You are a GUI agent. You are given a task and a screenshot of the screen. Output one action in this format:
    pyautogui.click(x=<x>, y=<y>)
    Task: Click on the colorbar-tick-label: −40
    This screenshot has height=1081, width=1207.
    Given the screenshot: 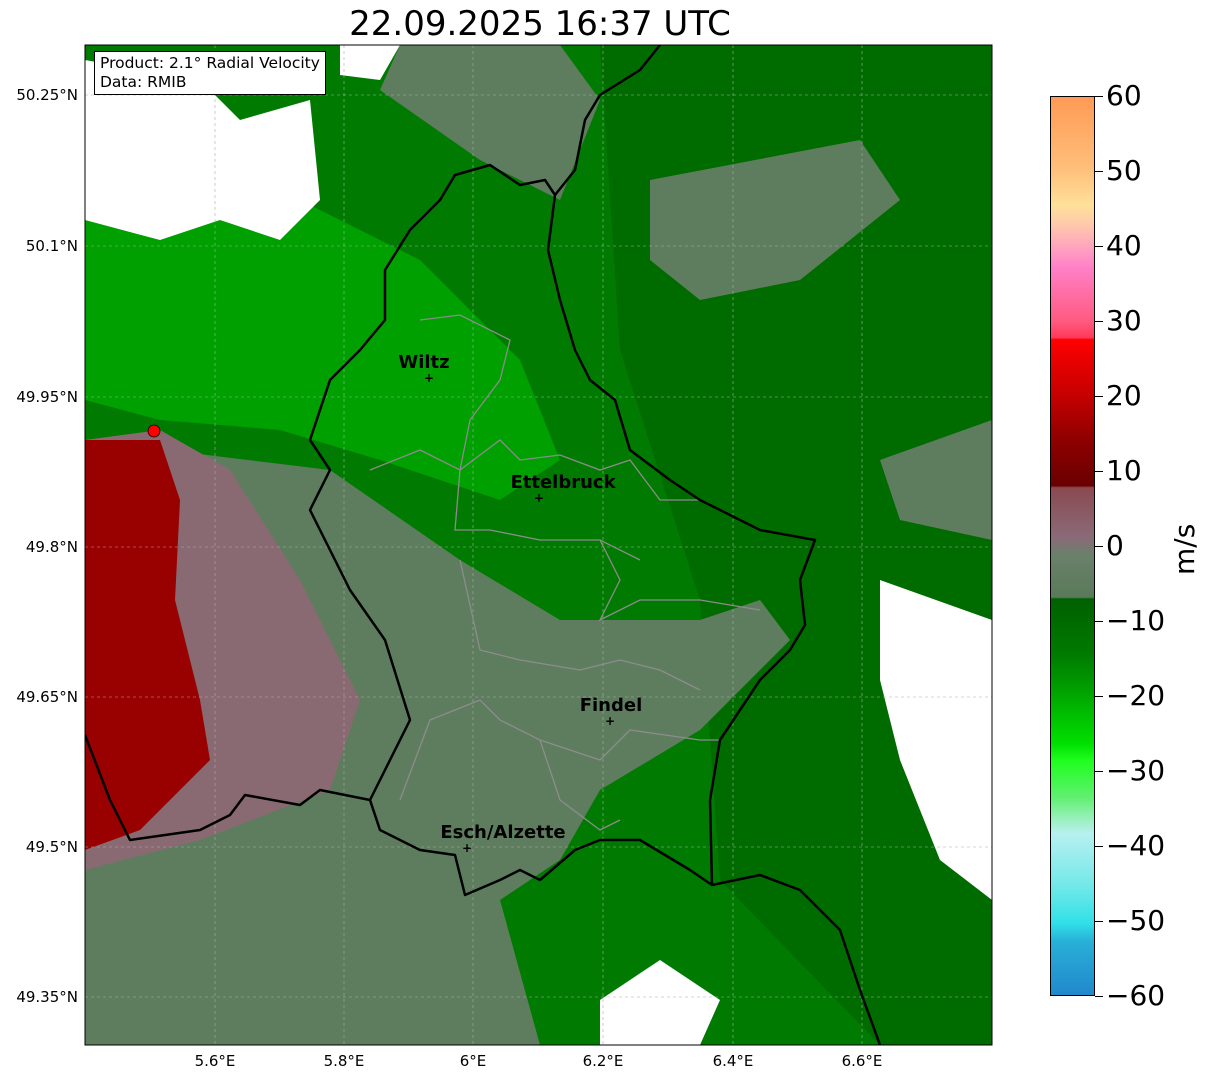 What is the action you would take?
    pyautogui.click(x=1136, y=845)
    